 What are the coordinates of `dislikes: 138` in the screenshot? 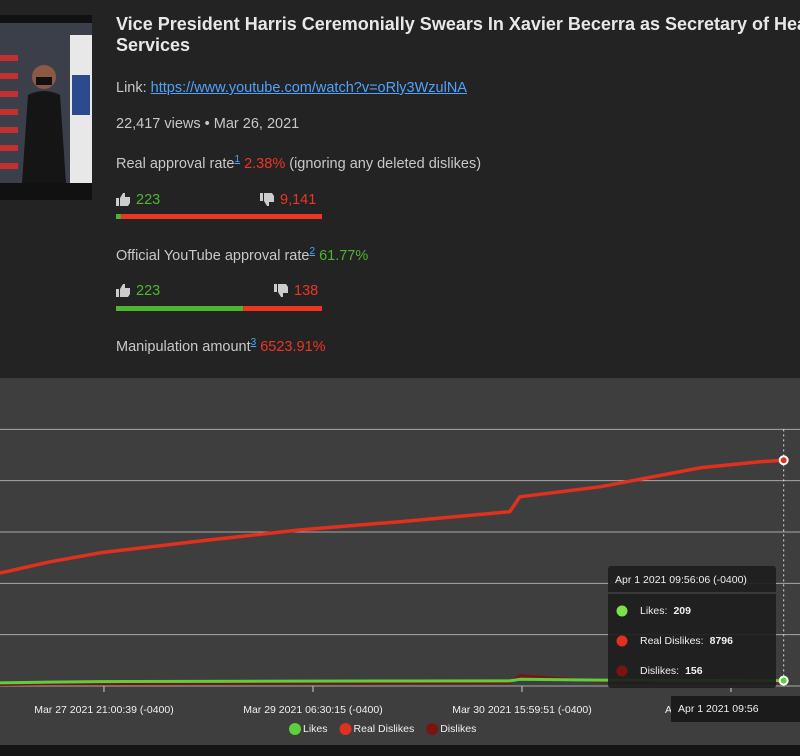 It's located at (306, 291).